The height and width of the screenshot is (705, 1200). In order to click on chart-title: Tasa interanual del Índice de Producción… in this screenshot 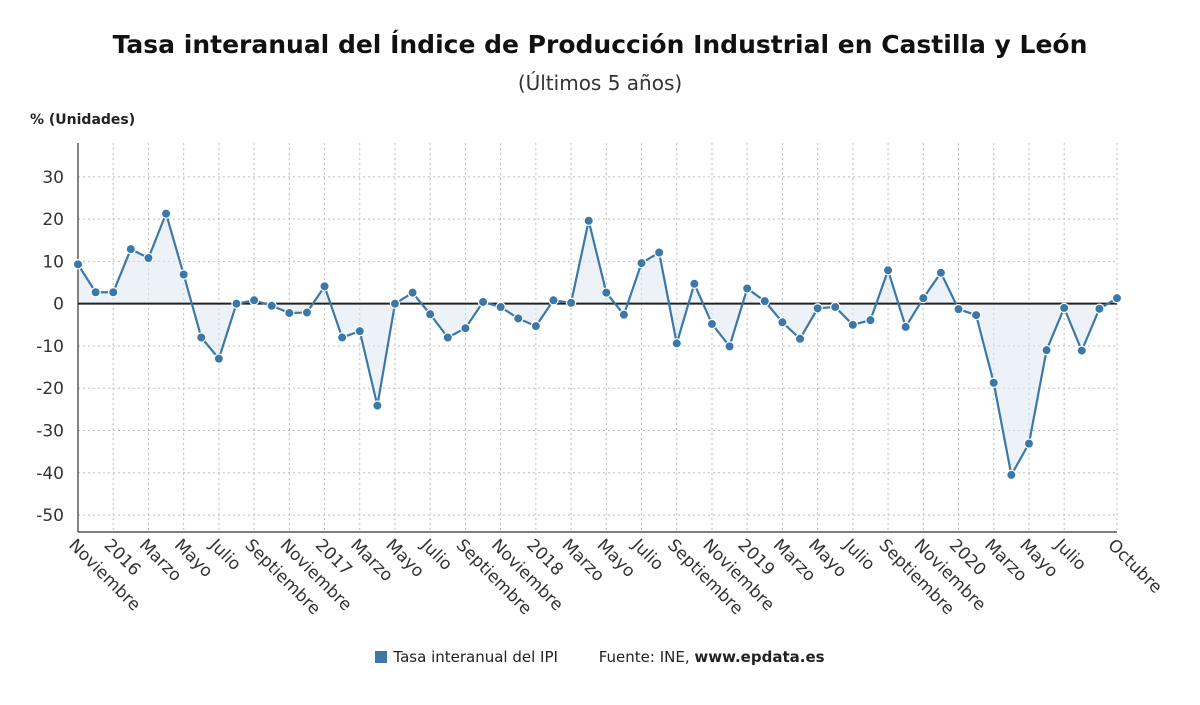, I will do `click(600, 44)`.